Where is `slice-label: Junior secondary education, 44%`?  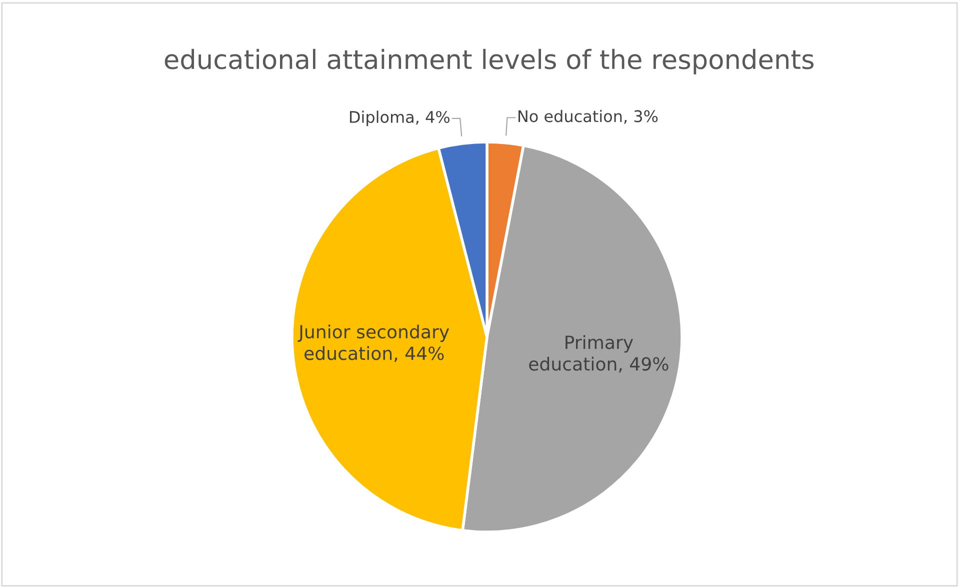
slice-label: Junior secondary education, 44% is located at coordinates (374, 343).